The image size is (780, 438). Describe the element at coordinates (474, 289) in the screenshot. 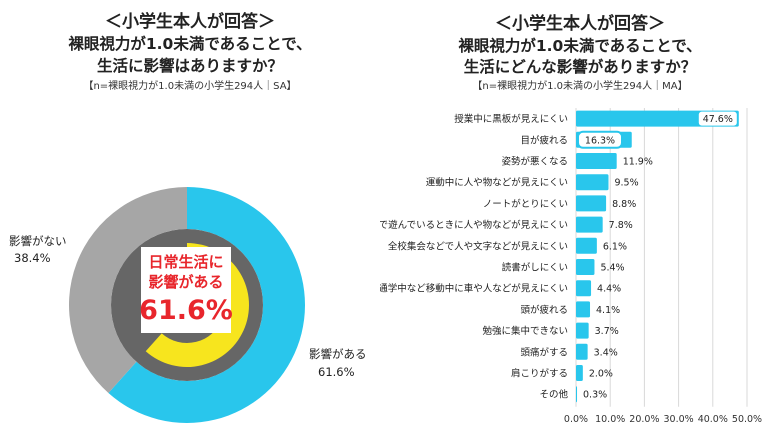

I see `bar-category-label: 通学中など移動中に車や人などが見えにくい` at that location.